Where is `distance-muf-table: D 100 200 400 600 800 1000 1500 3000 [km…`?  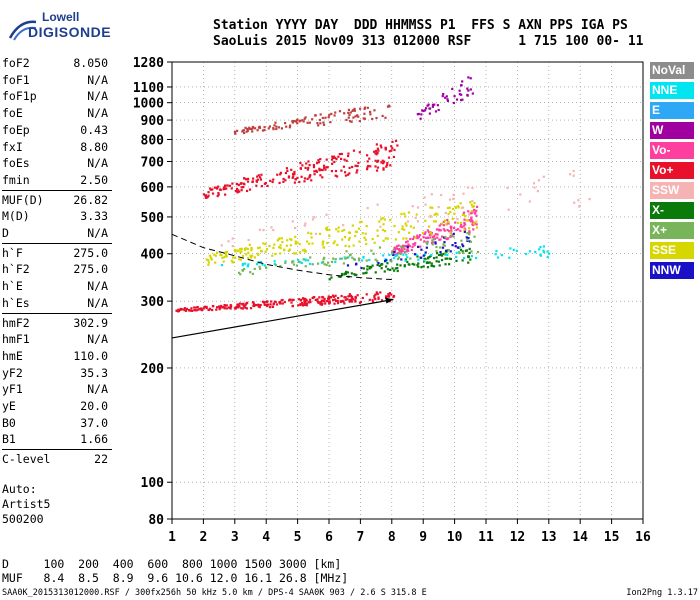 distance-muf-table: D 100 200 400 600 800 1000 1500 3000 [km… is located at coordinates (175, 571).